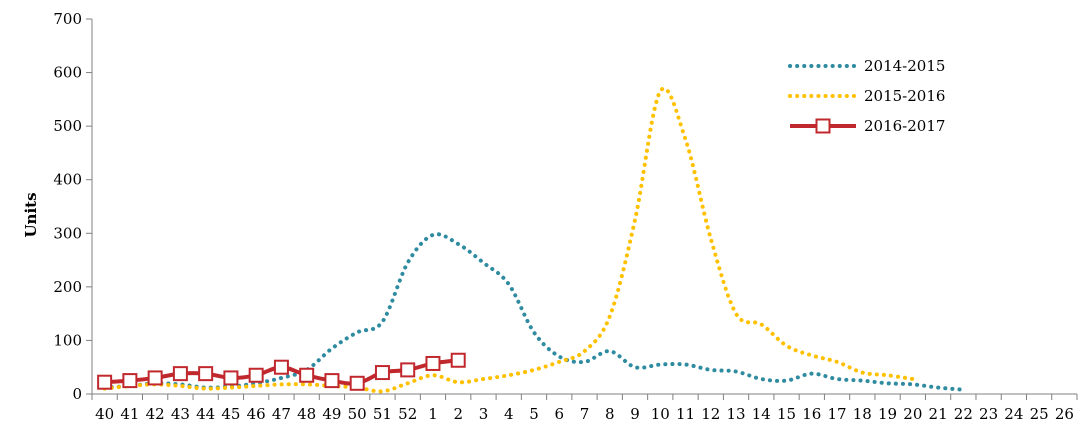 This screenshot has height=427, width=1083. Describe the element at coordinates (1064, 414) in the screenshot. I see `x-tick-label: 26` at that location.